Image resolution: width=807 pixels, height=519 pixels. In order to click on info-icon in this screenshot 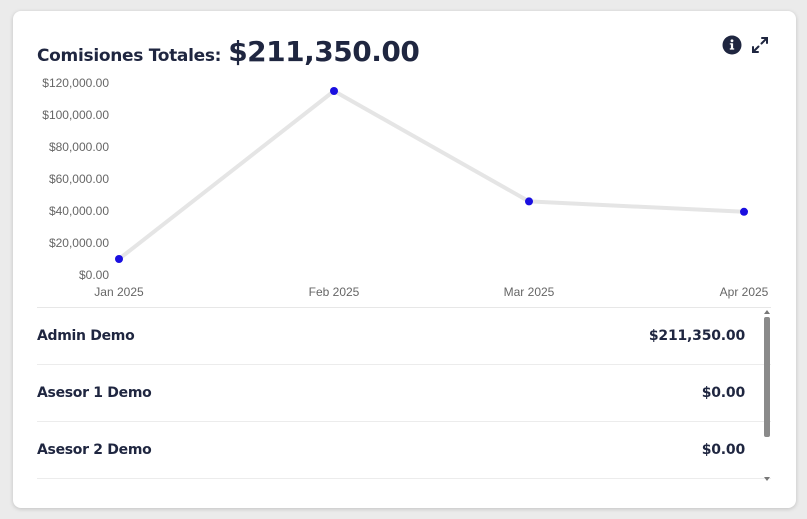, I will do `click(732, 45)`.